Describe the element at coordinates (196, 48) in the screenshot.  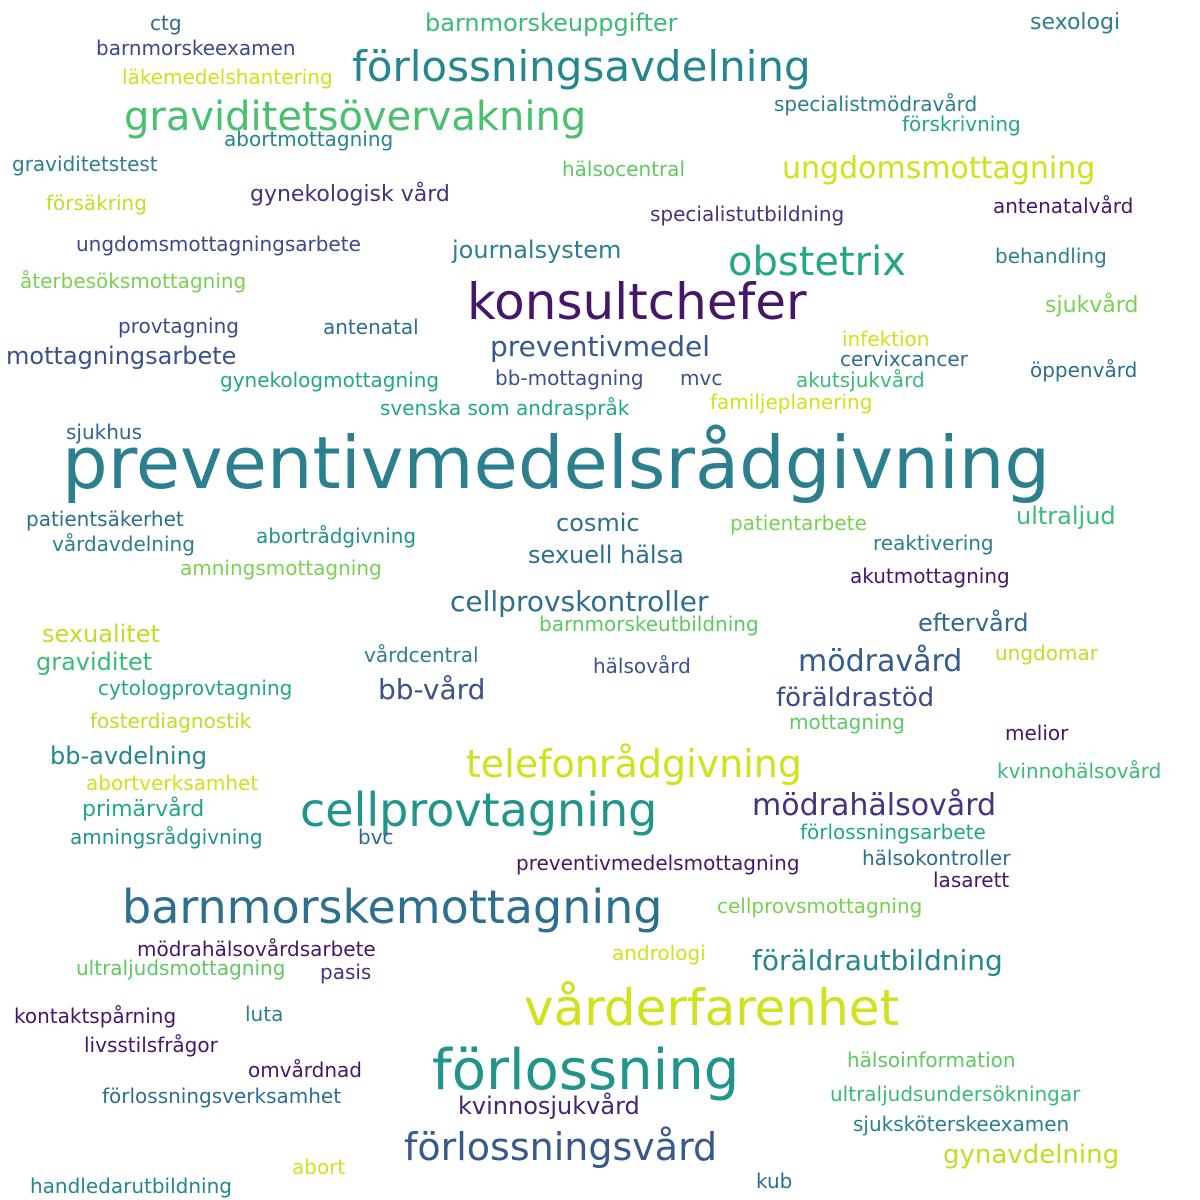
I see `word-barnmorskeexamen: barnmorskeexamen` at that location.